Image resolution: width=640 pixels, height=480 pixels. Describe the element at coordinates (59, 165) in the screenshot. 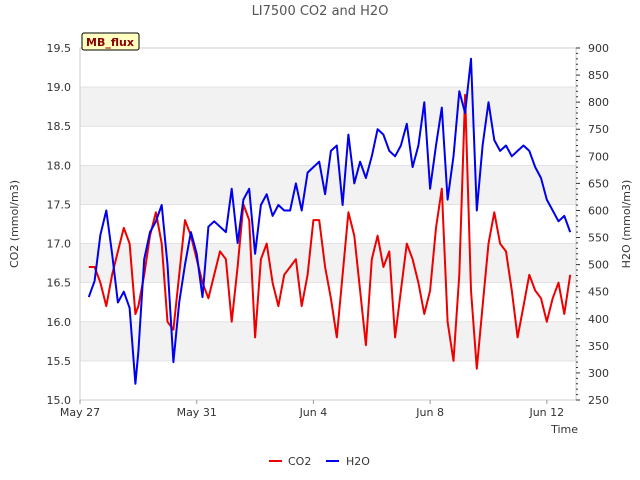

I see `y-left-tick-label: 18.0` at that location.